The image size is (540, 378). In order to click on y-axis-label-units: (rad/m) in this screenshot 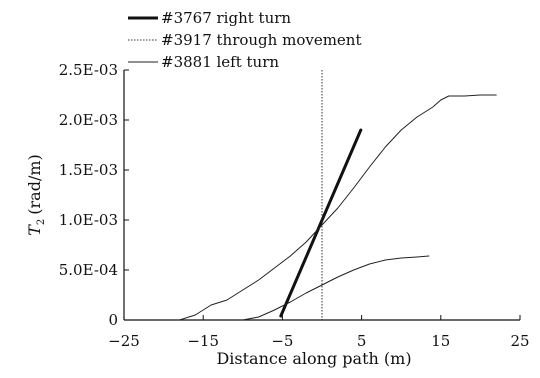, I will do `click(34, 184)`.